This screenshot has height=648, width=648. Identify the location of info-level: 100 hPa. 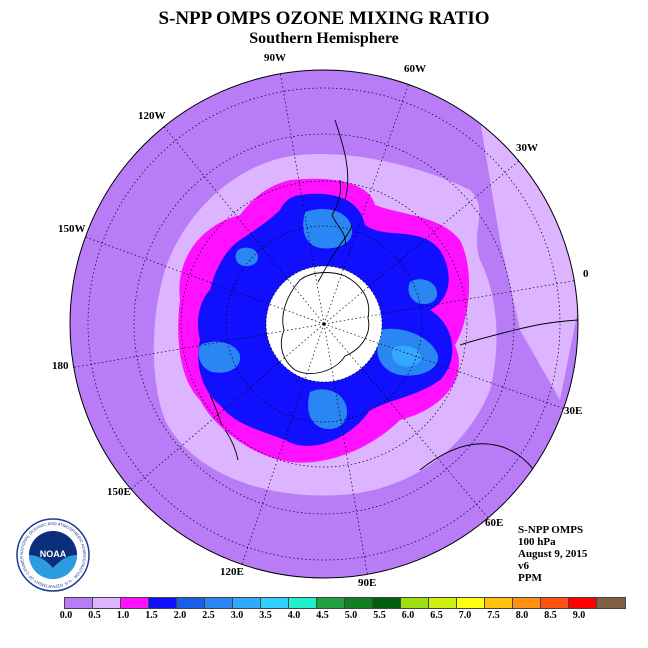
(537, 542).